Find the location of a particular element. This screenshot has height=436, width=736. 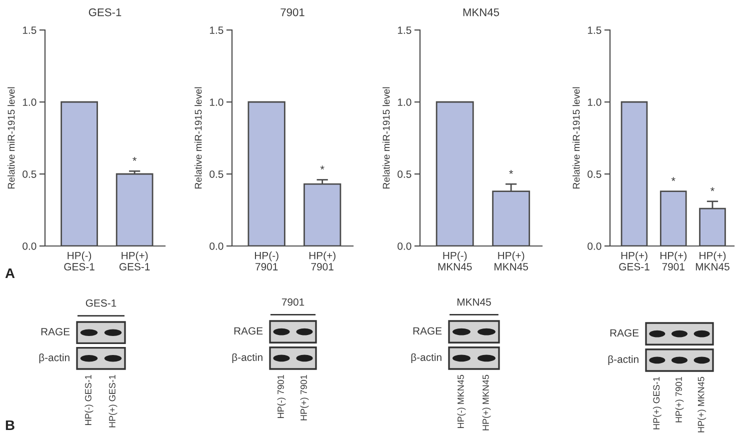

x-tick-label: HP(-) GES-1 is located at coordinates (79, 261).